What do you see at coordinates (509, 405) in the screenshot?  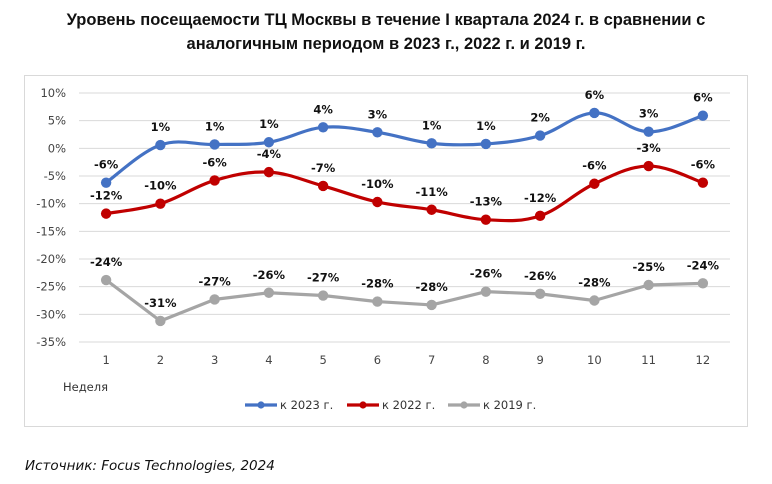 I see `legend-label: к 2019 г.` at bounding box center [509, 405].